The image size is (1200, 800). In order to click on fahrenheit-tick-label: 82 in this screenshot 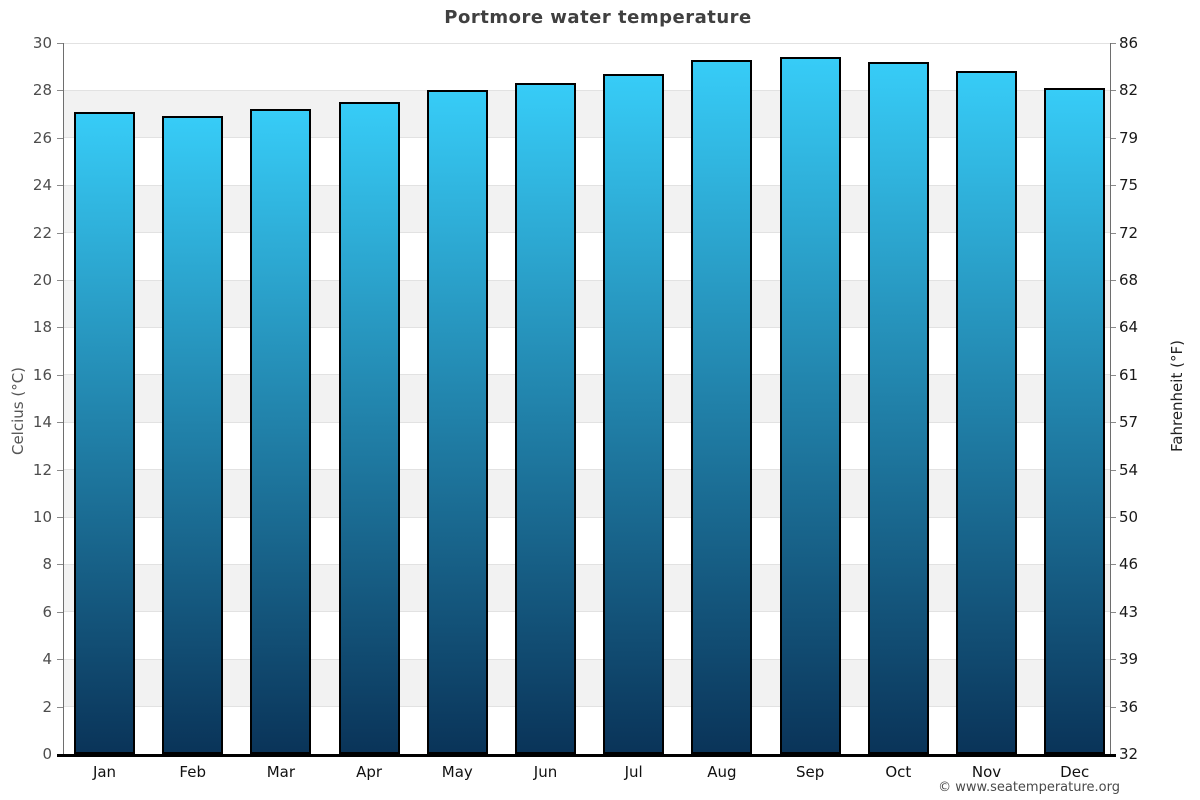, I will do `click(1129, 90)`.